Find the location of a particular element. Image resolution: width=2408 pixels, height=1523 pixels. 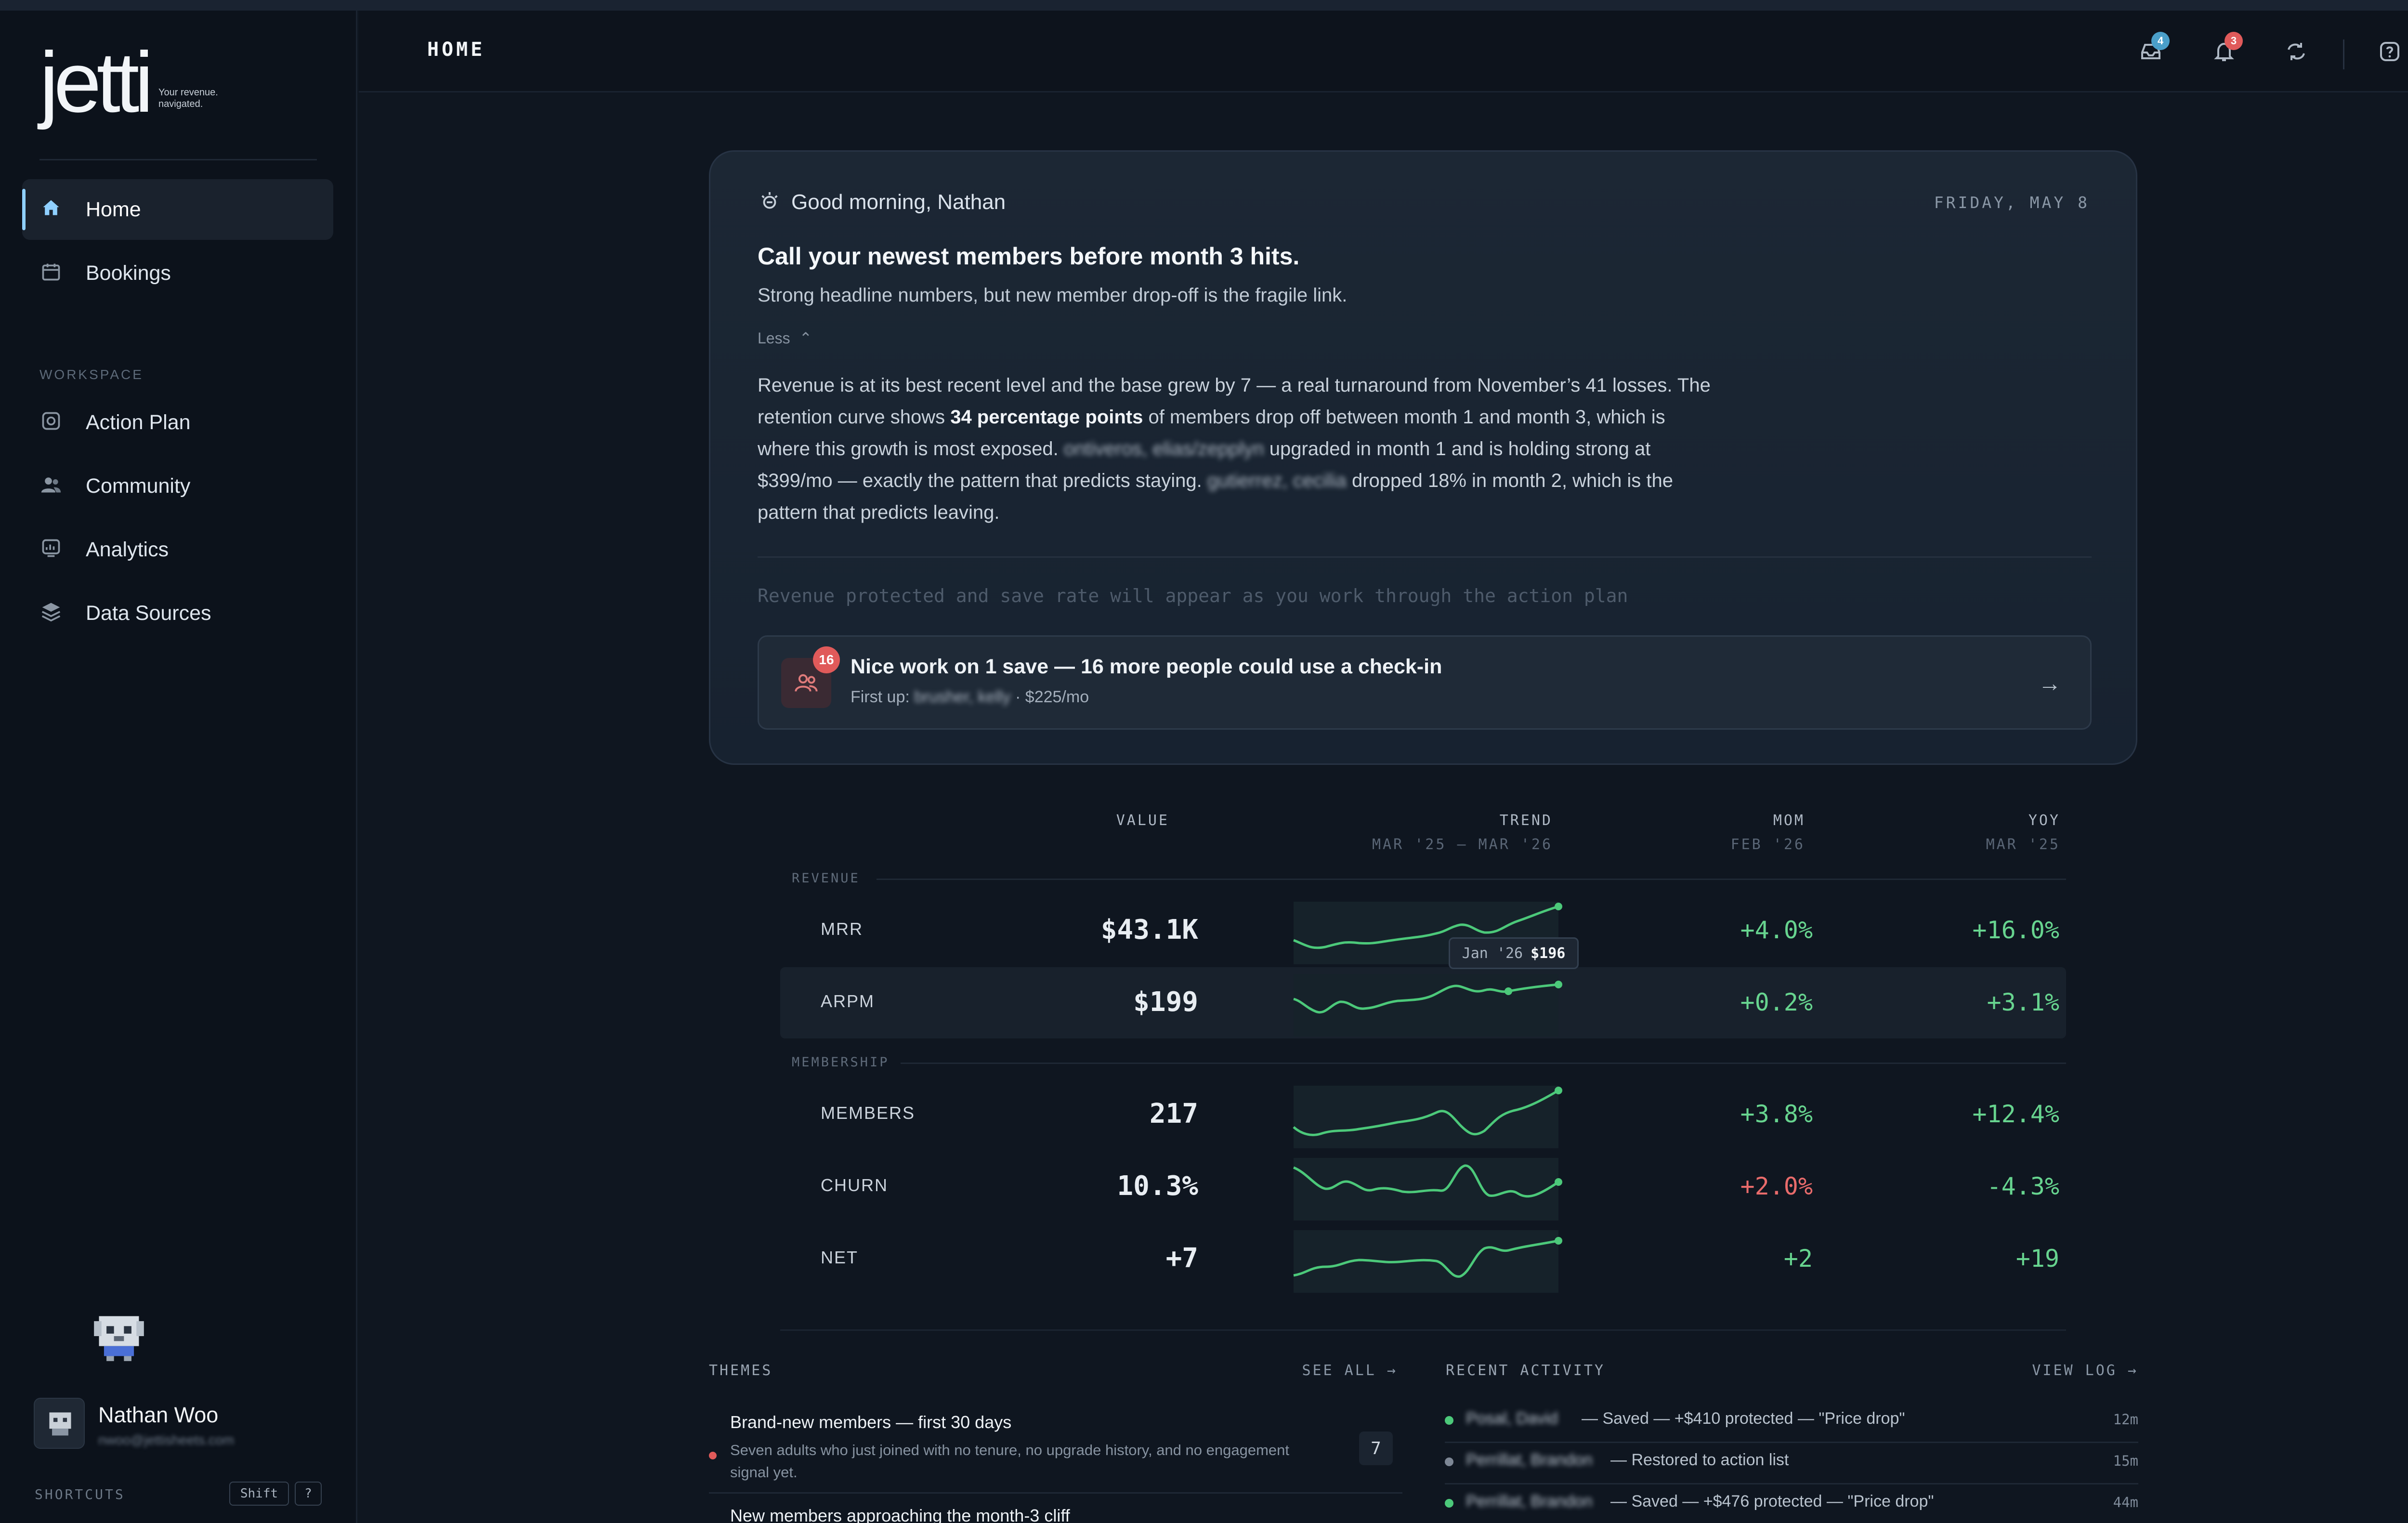

sparkline-churn is located at coordinates (1426, 1187).